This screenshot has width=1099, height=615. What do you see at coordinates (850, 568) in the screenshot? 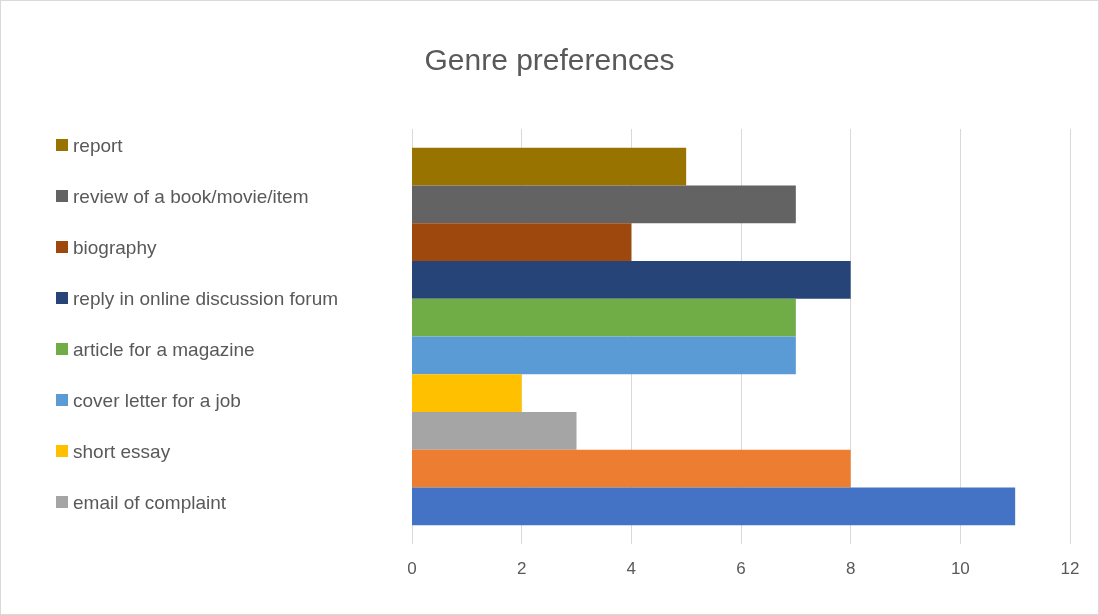
I see `x-tick-label: 8` at bounding box center [850, 568].